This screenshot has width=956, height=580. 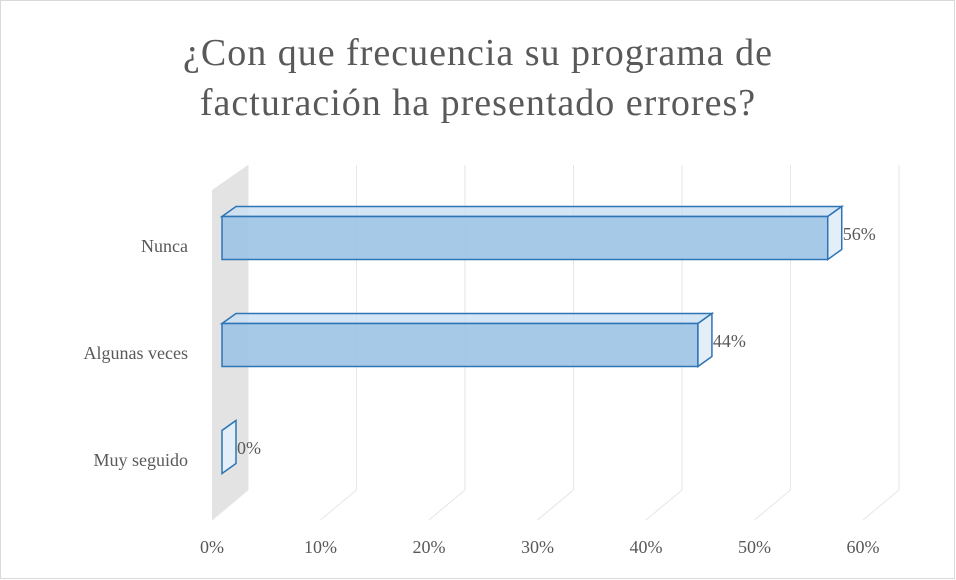 I want to click on y-tick-label: Algunas veces, so click(x=136, y=353).